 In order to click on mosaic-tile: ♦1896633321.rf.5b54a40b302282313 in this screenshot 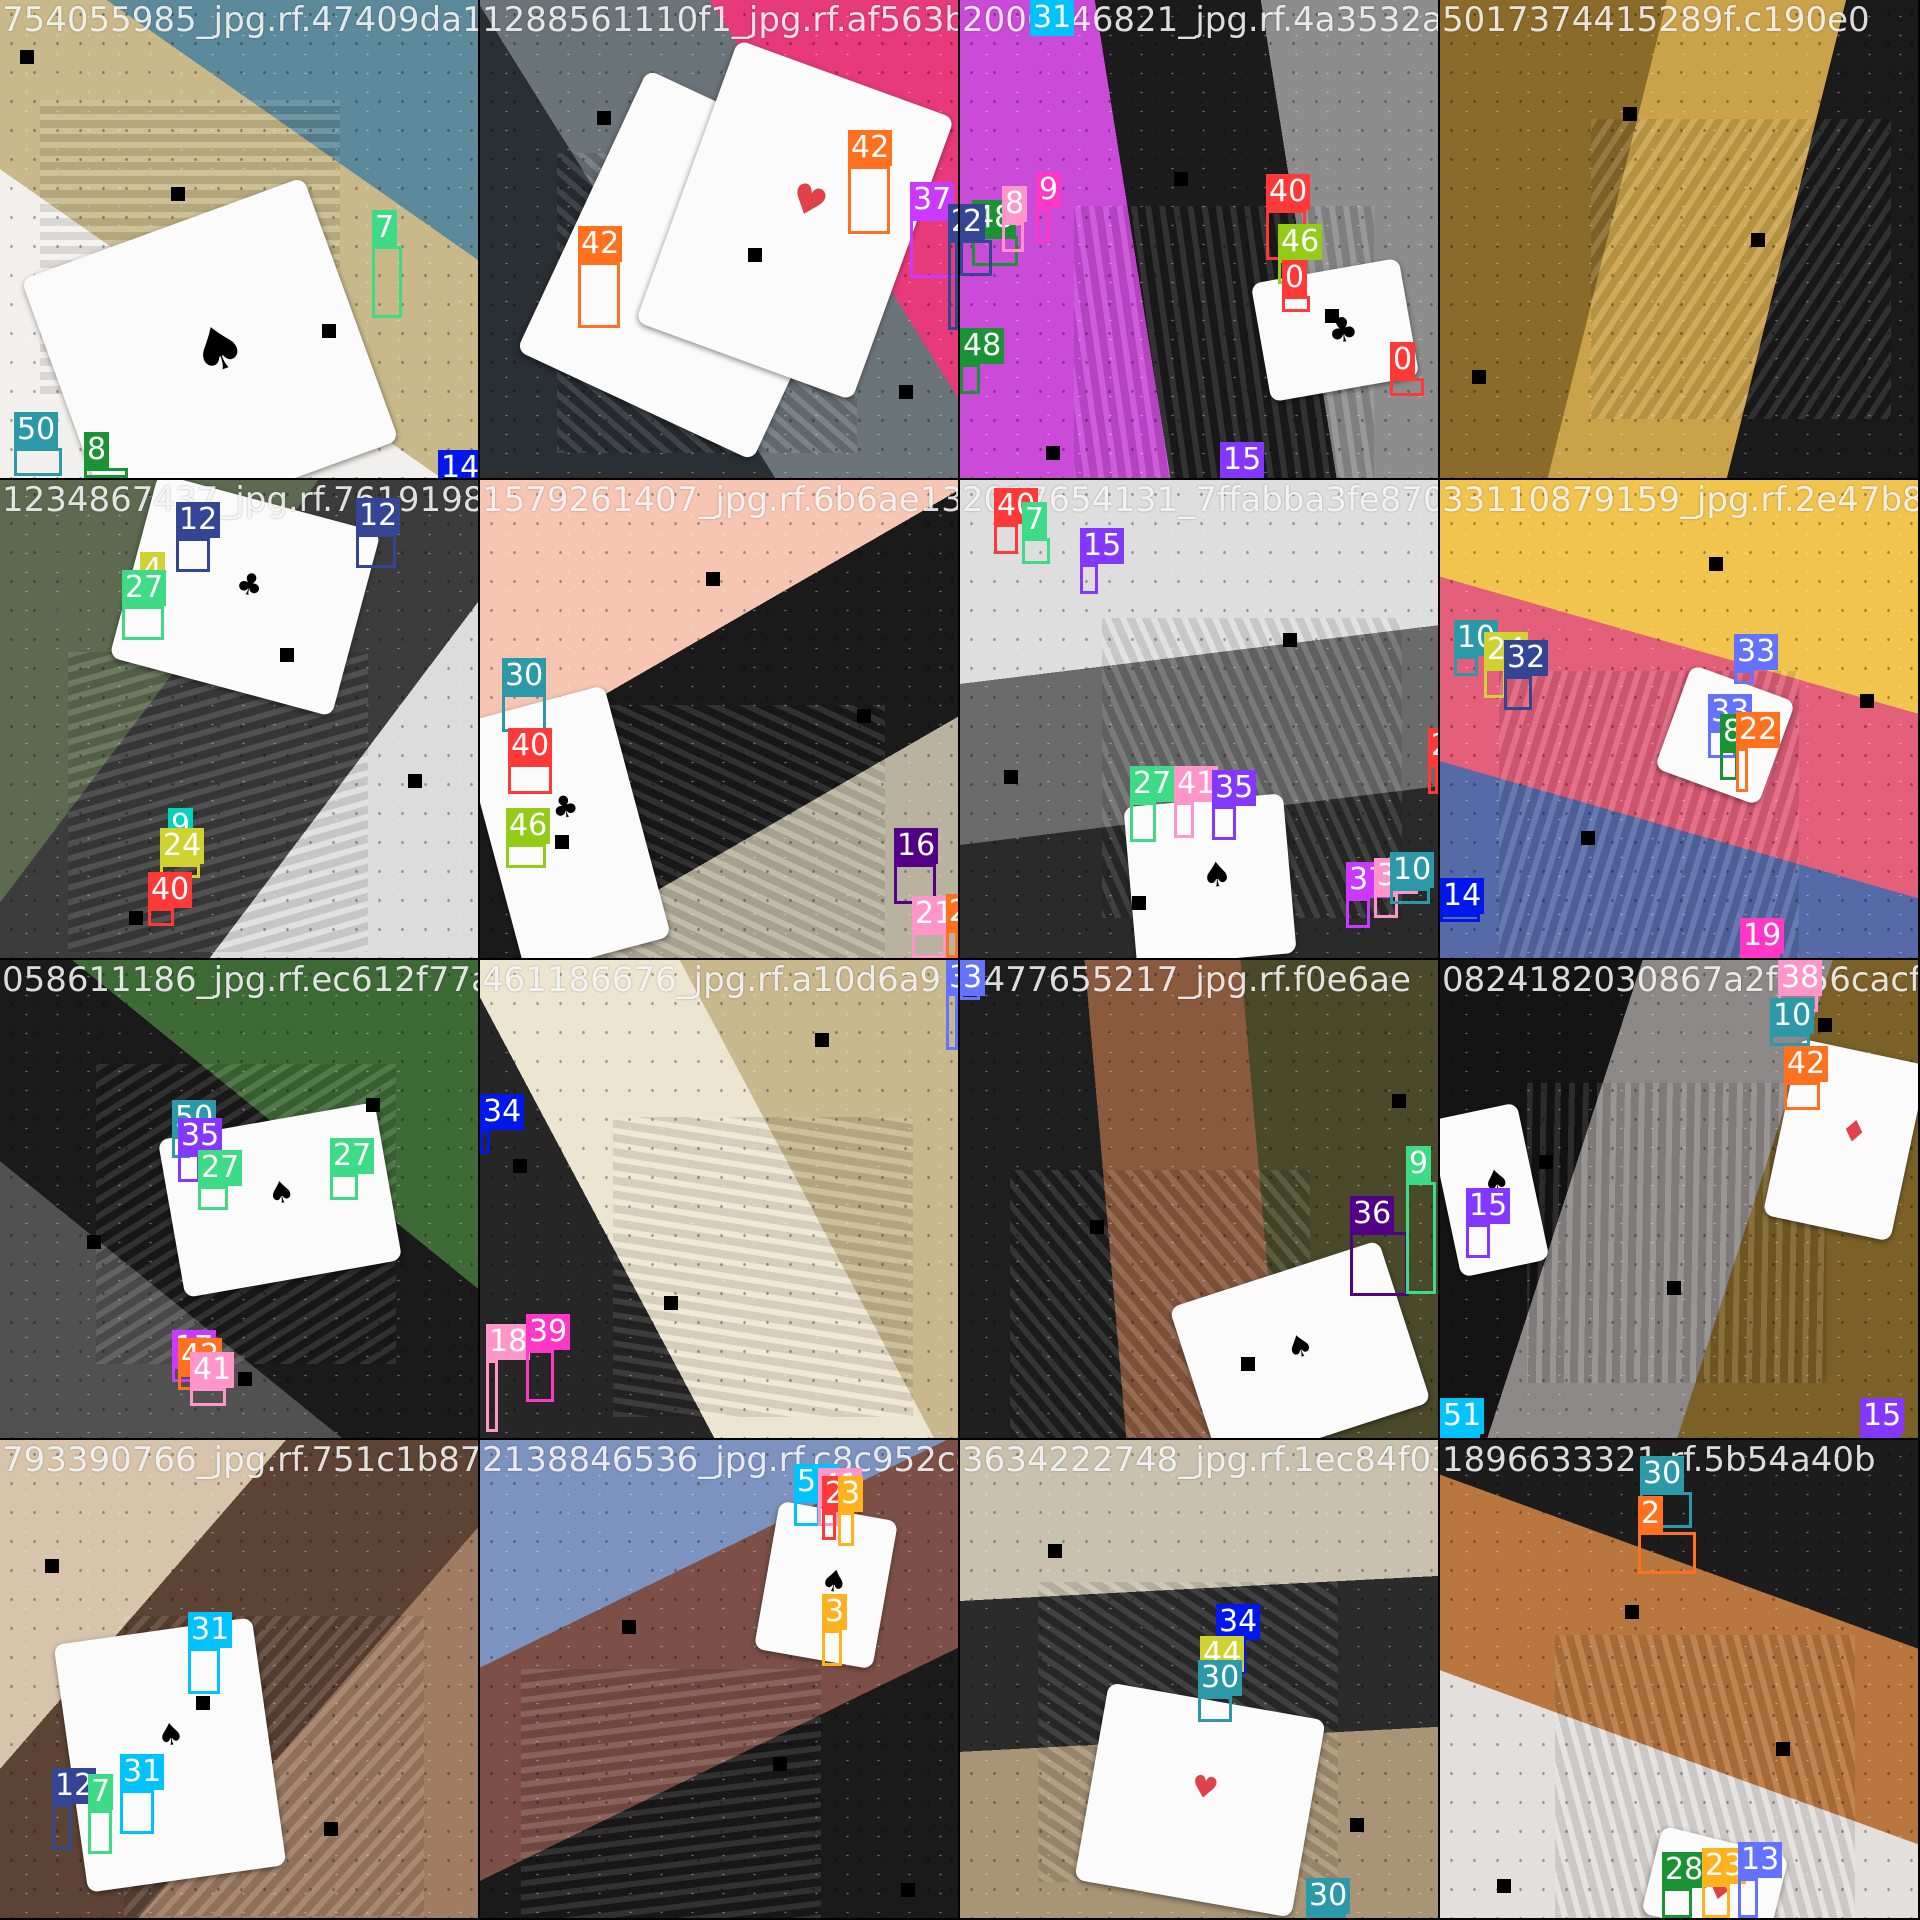, I will do `click(1679, 1679)`.